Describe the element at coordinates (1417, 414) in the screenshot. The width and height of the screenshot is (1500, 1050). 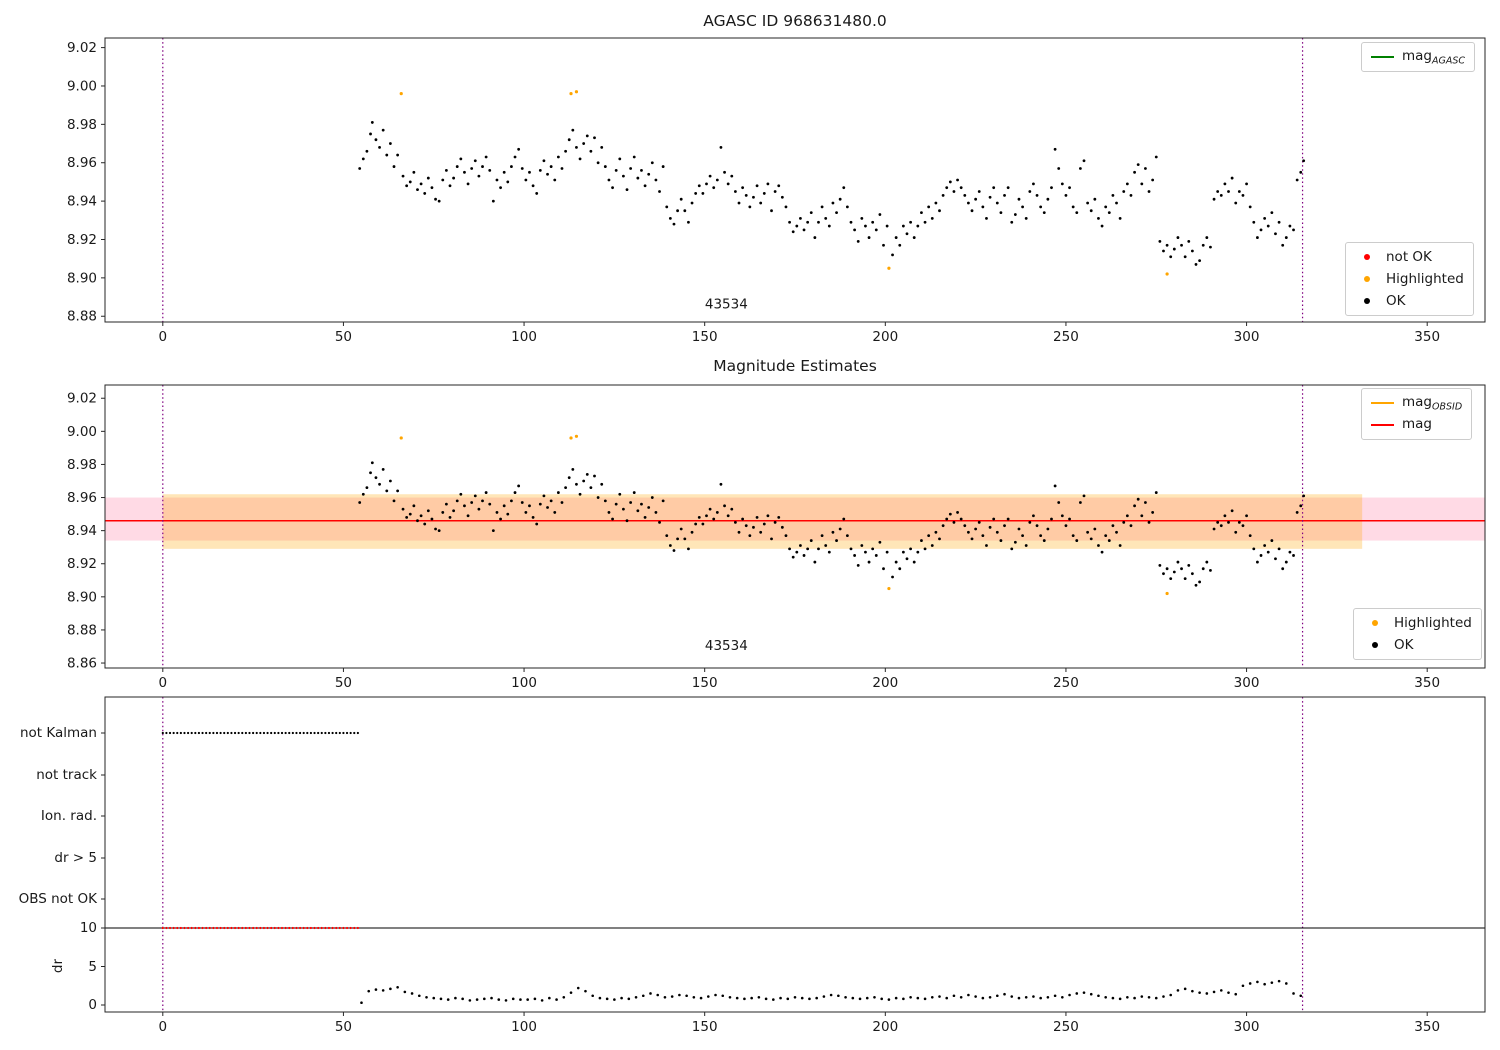
I see `middle-chart-line-legend: magOBSID mag` at that location.